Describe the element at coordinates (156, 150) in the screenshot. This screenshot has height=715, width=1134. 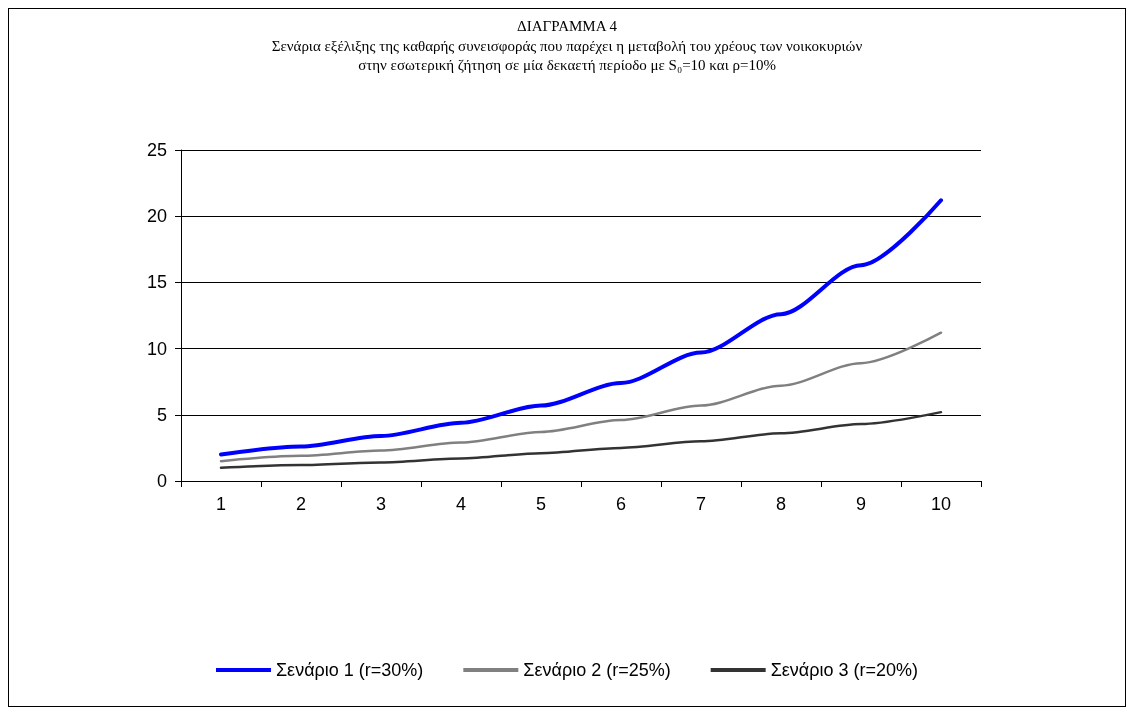
I see `y-tick-label: 25` at that location.